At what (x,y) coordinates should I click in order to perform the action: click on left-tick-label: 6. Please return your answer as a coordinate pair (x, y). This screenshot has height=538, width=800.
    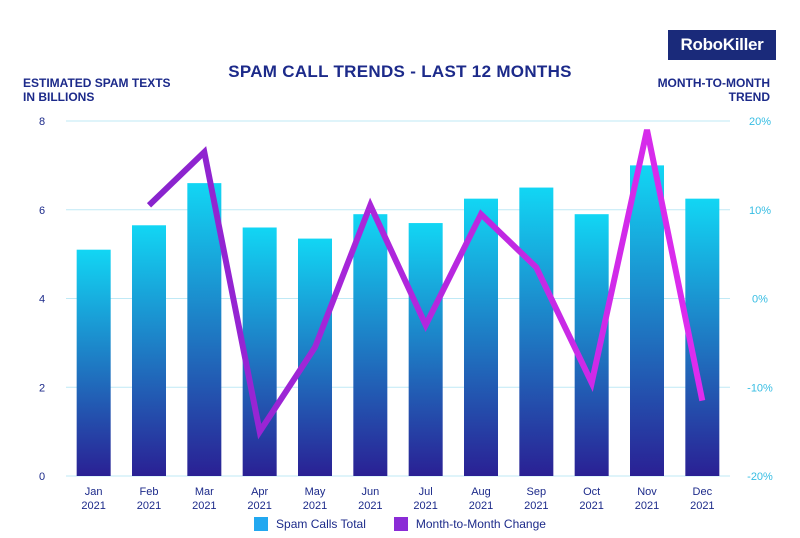
    Looking at the image, I should click on (42, 211).